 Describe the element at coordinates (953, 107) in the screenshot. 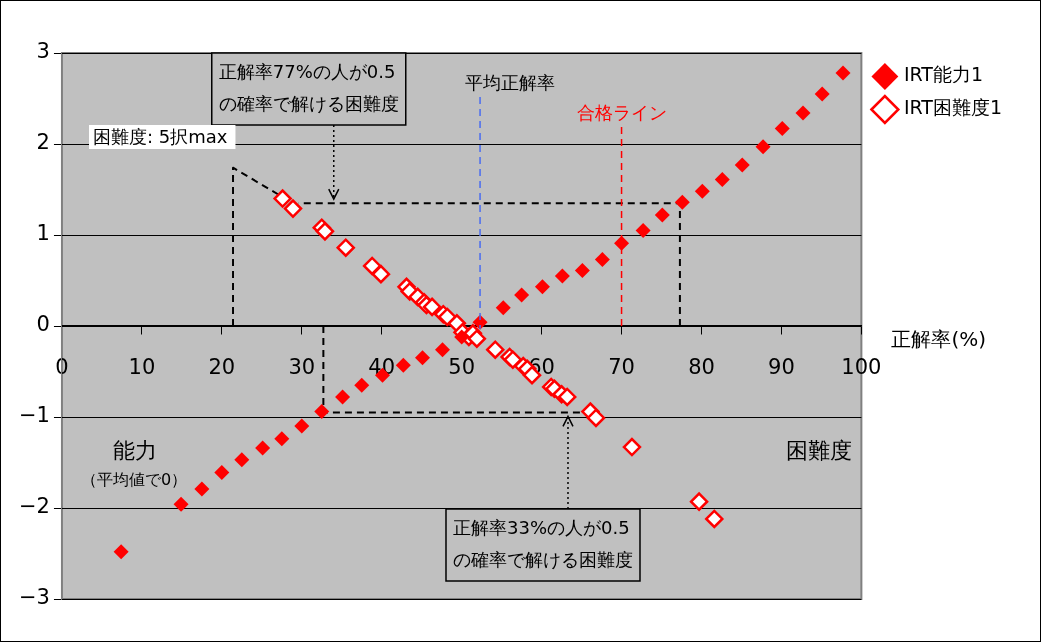

I see `legend-label: IRT困難度1` at that location.